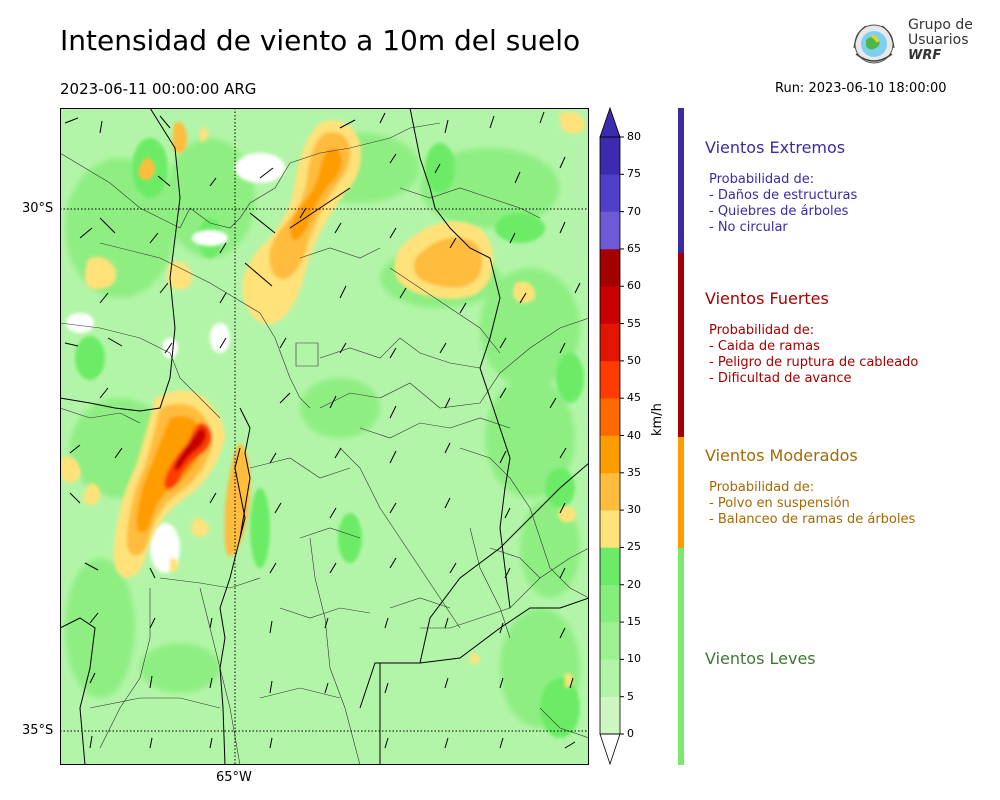 This screenshot has width=1000, height=800. Describe the element at coordinates (634, 248) in the screenshot. I see `colorbar-tick-label: 65` at that location.